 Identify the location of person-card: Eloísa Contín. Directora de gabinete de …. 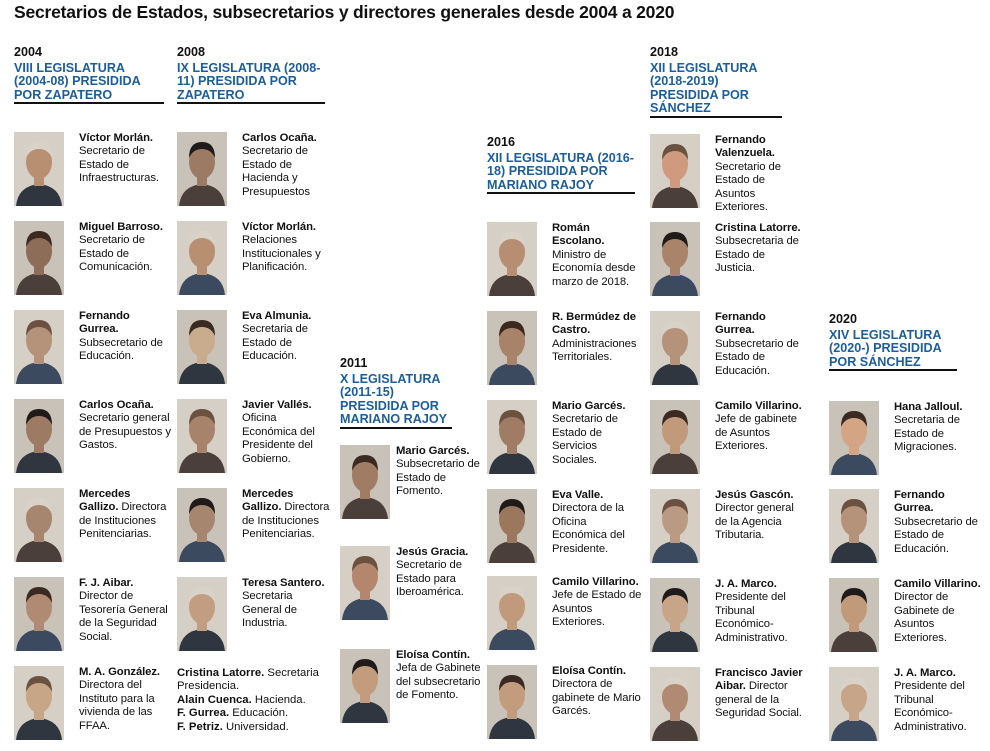
(567, 707).